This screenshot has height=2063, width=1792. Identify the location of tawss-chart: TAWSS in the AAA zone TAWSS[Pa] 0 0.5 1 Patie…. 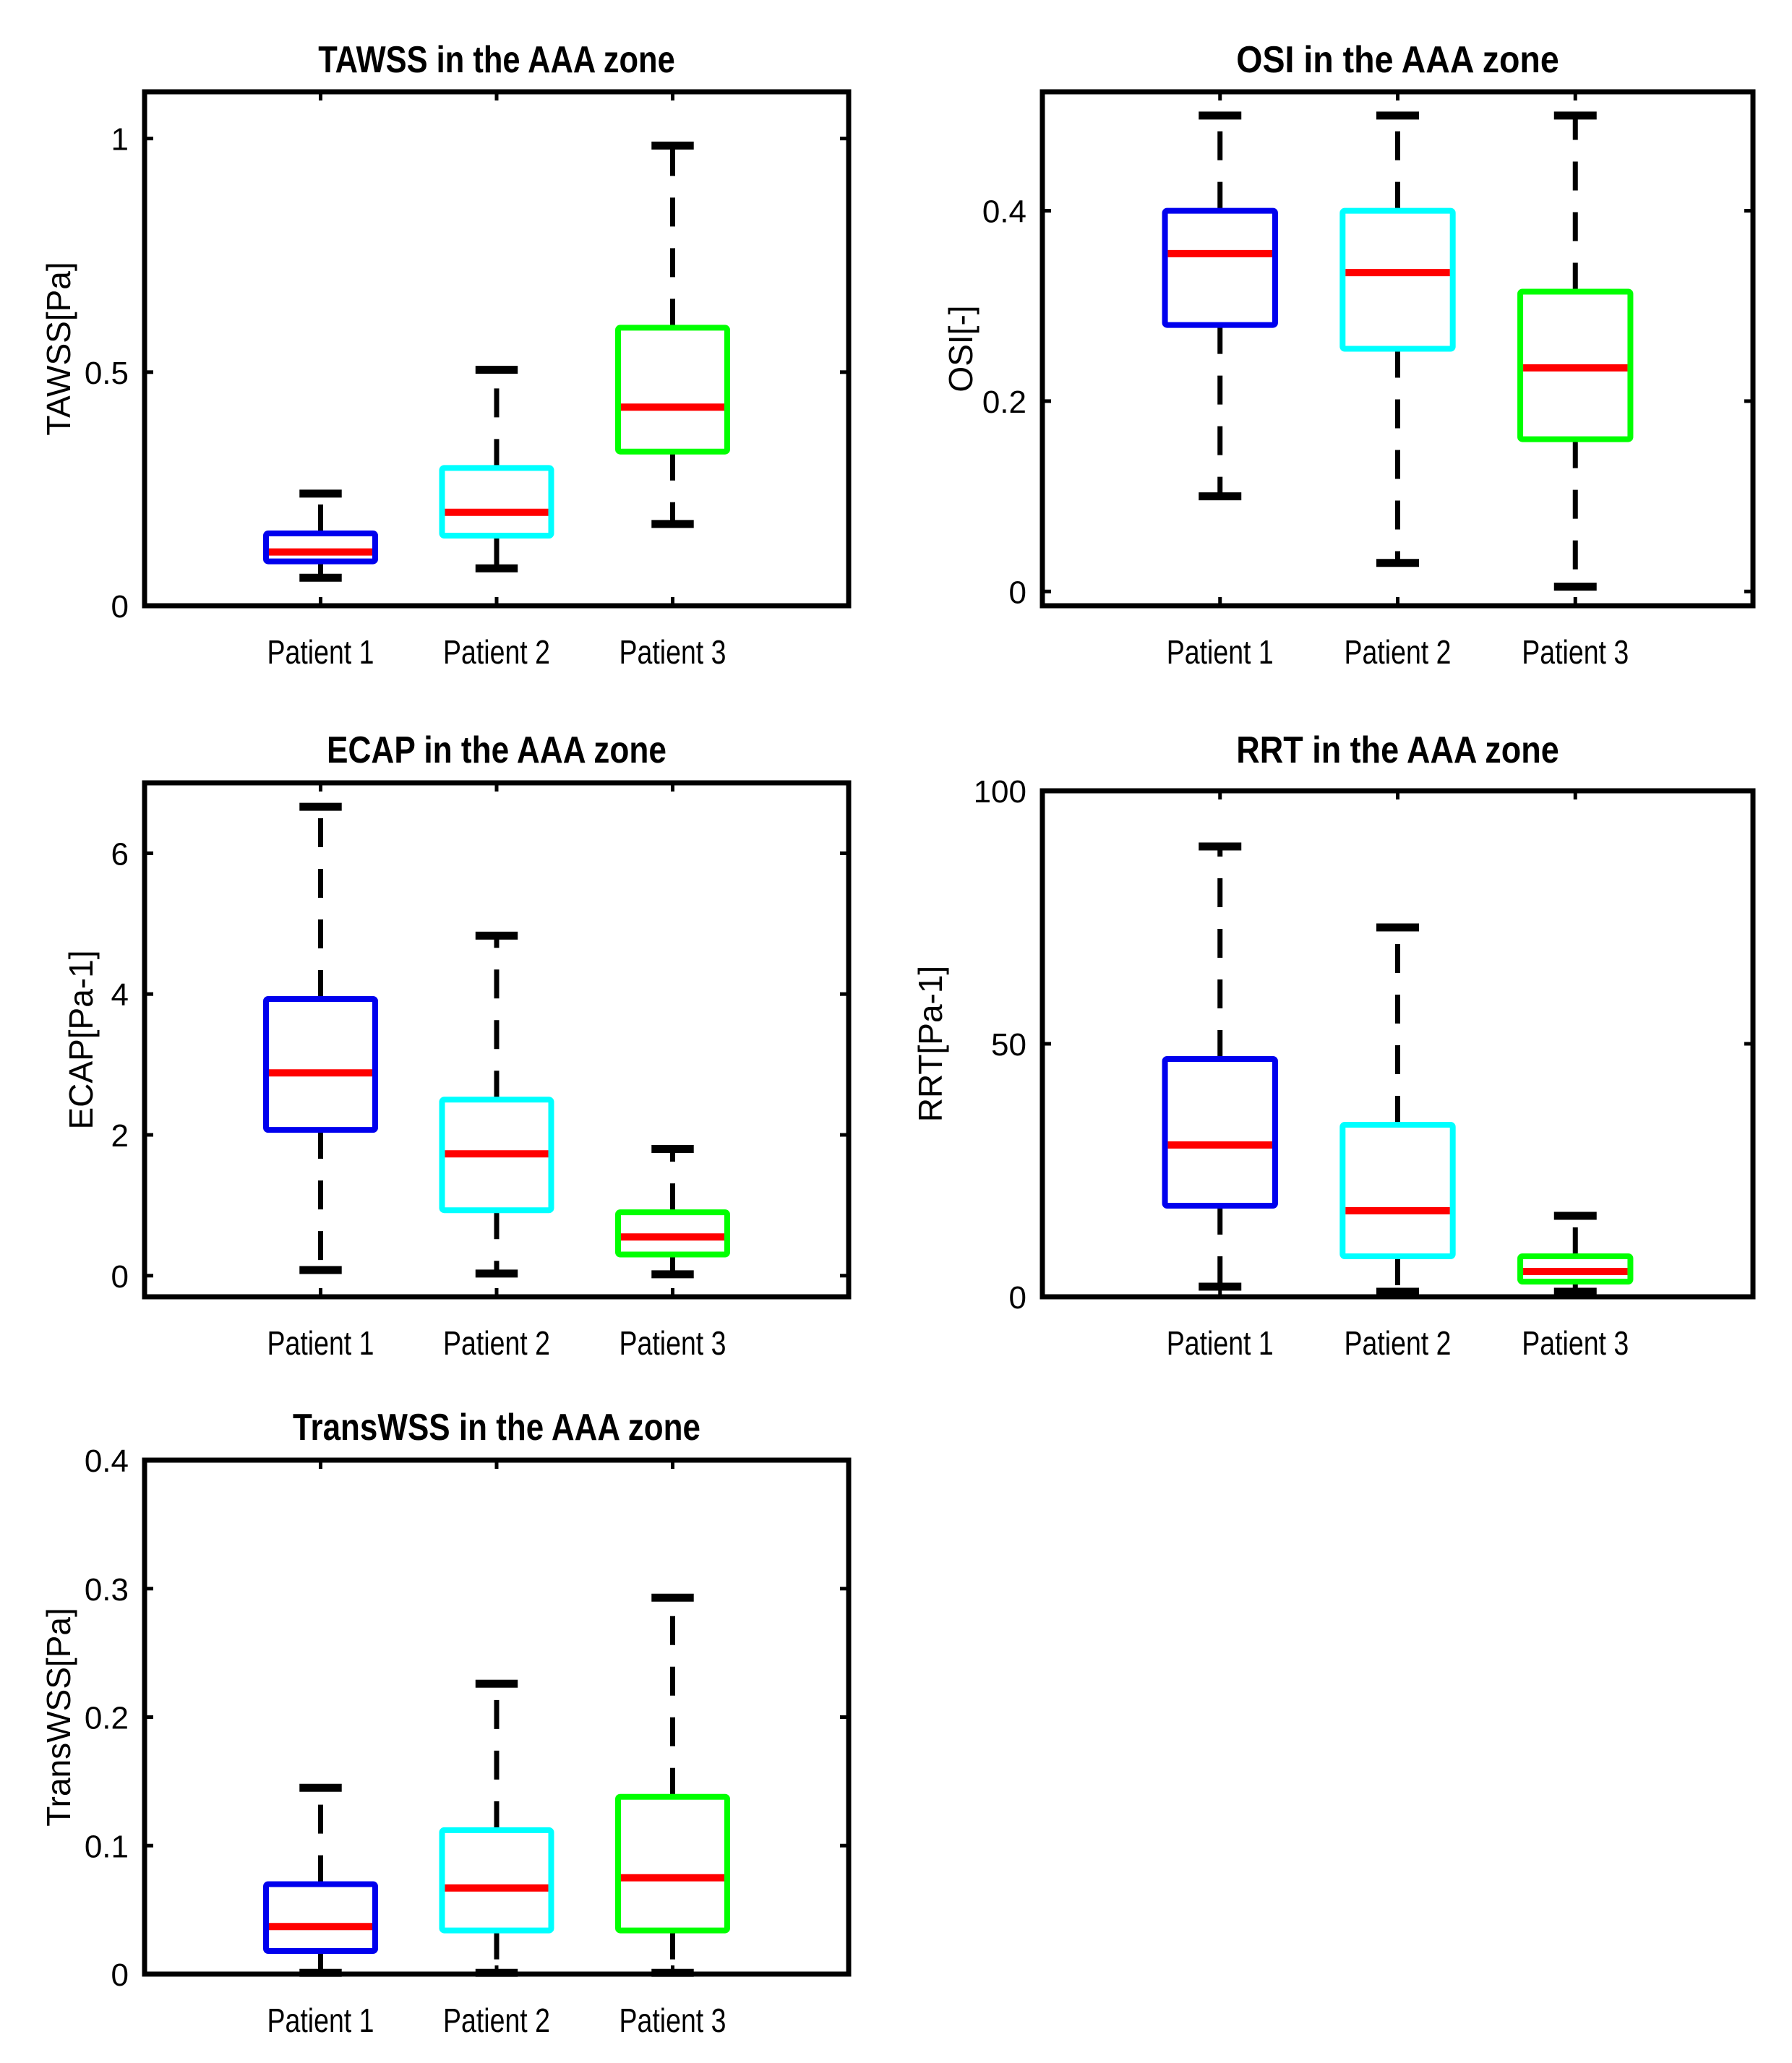
(446, 355).